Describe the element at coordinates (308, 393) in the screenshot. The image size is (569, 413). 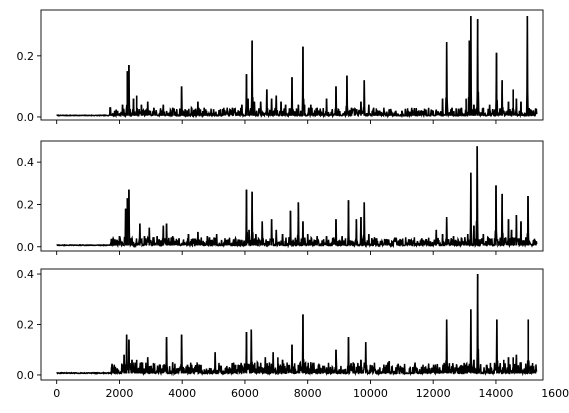
I see `x-tick-label: 8000` at that location.